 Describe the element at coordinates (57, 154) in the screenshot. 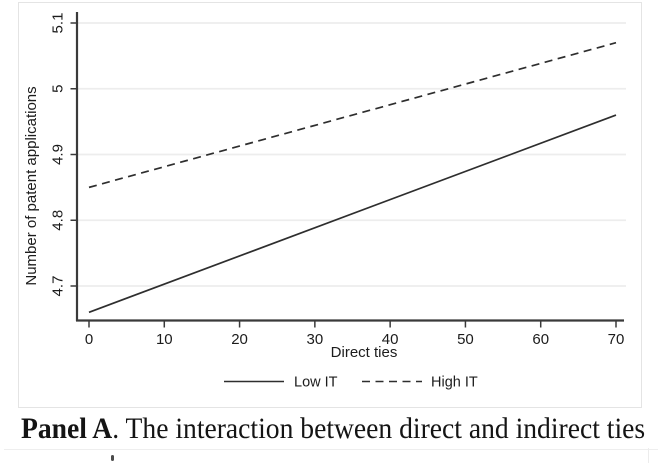

I see `y-tick-label: 4.9` at that location.